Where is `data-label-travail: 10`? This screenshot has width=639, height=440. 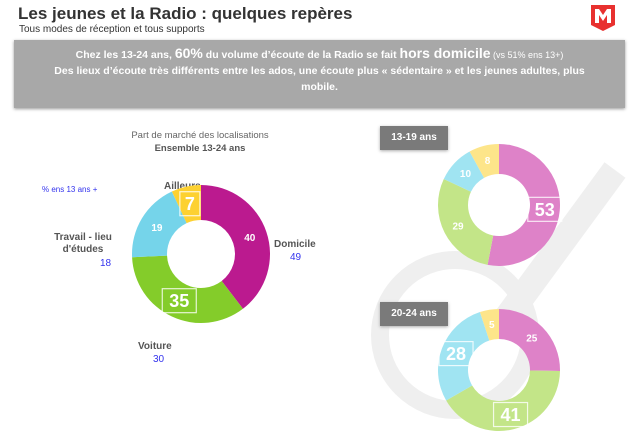 data-label-travail: 10 is located at coordinates (466, 174).